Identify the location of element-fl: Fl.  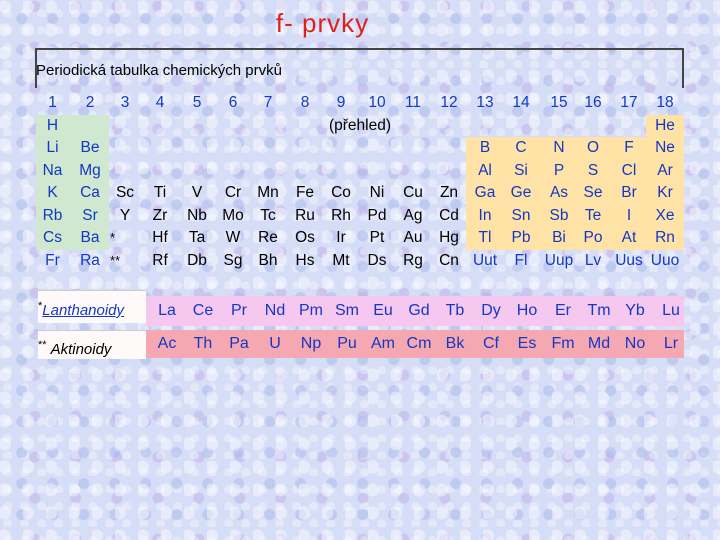
(521, 260).